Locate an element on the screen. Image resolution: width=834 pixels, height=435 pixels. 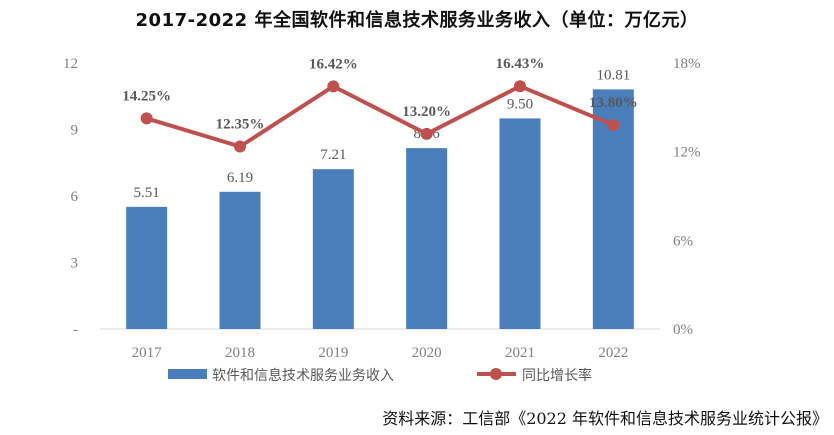
left-tick-label: 3 is located at coordinates (75, 264).